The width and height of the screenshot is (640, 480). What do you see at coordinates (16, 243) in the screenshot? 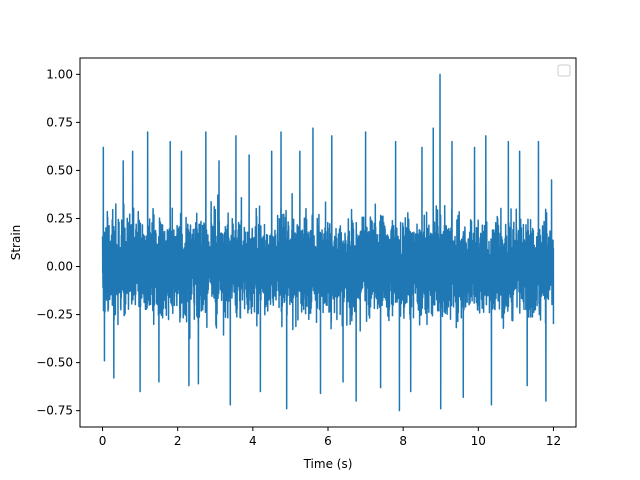
I see `y-axis-label: Strain` at bounding box center [16, 243].